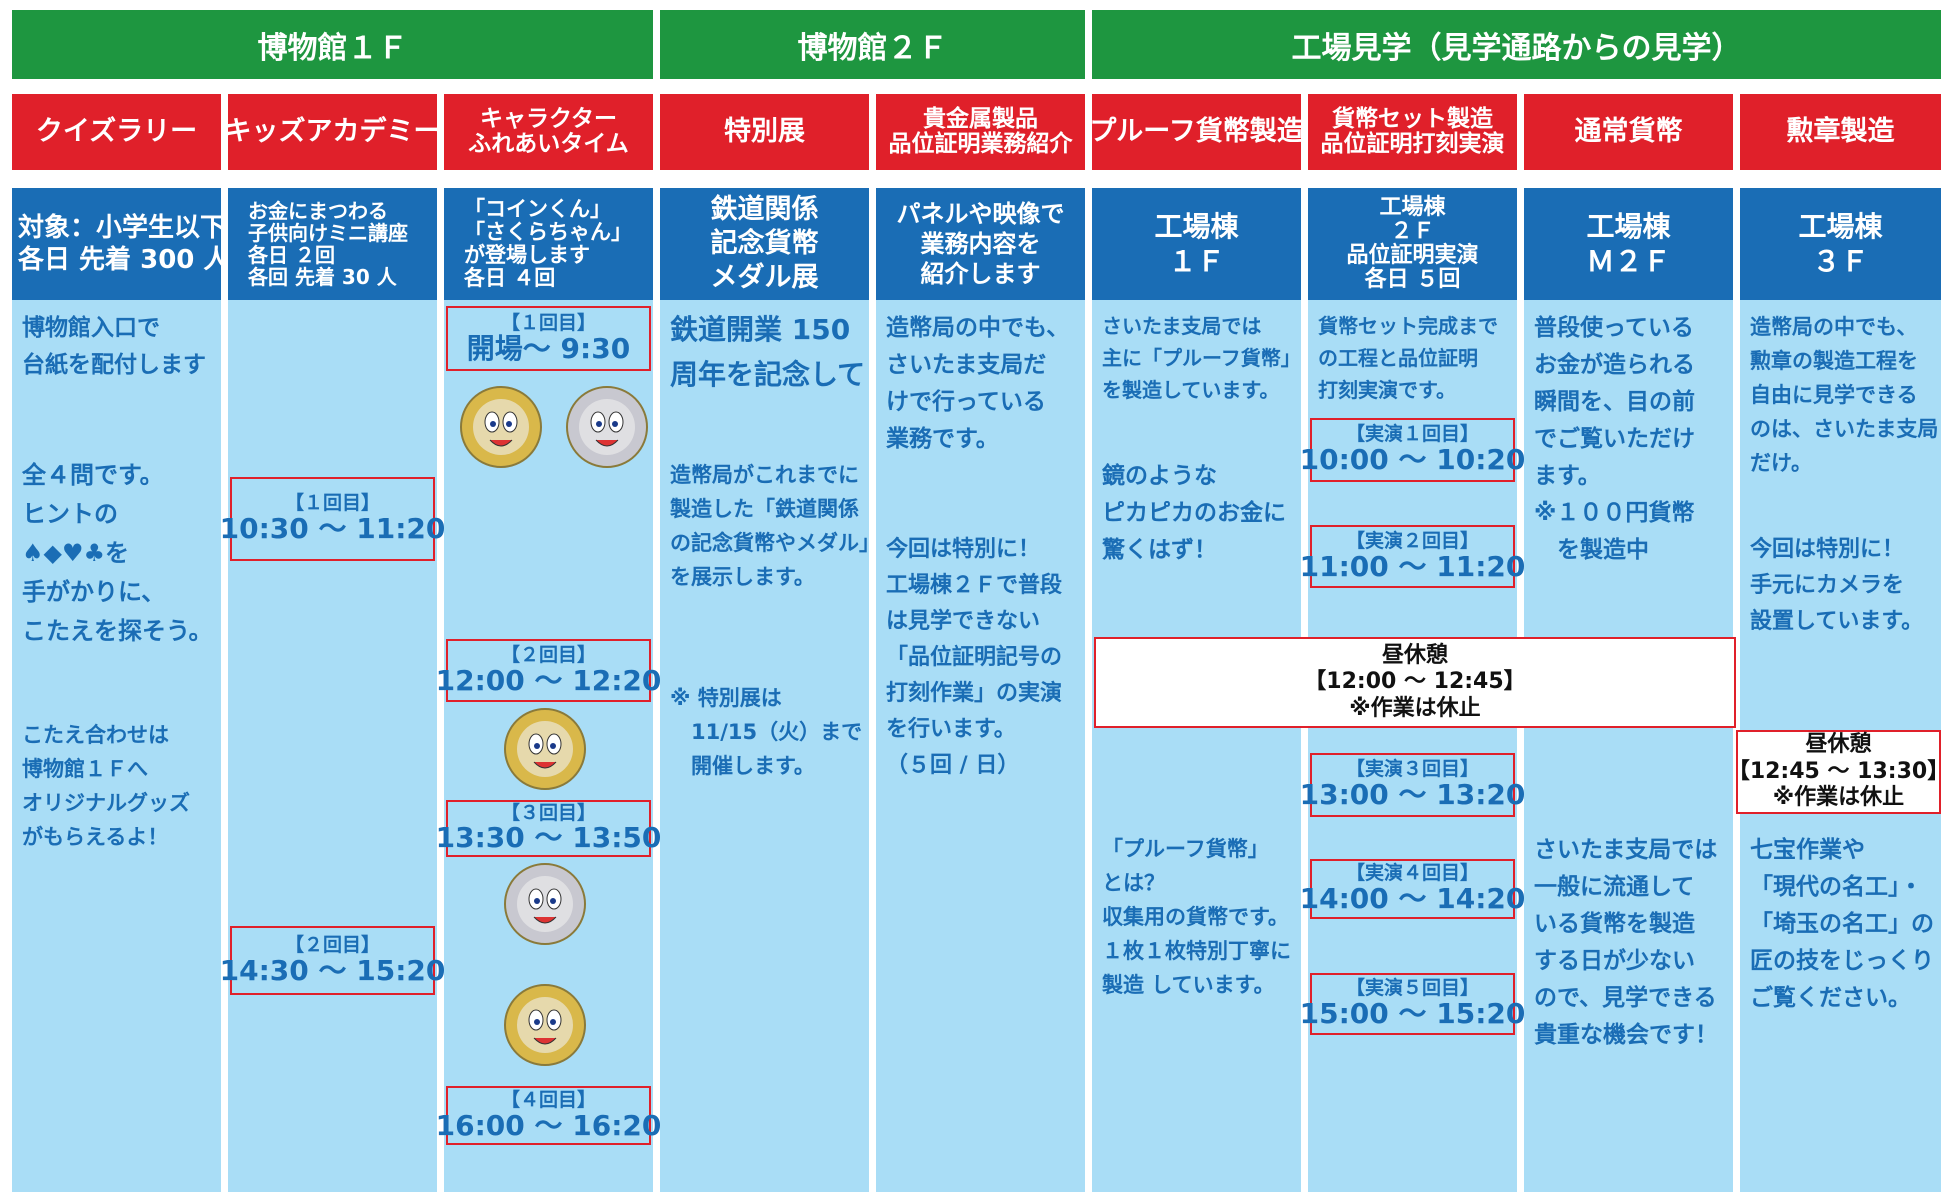 This screenshot has width=1941, height=1192. What do you see at coordinates (1827, 586) in the screenshot?
I see `text-line: 手元にカメラを` at bounding box center [1827, 586].